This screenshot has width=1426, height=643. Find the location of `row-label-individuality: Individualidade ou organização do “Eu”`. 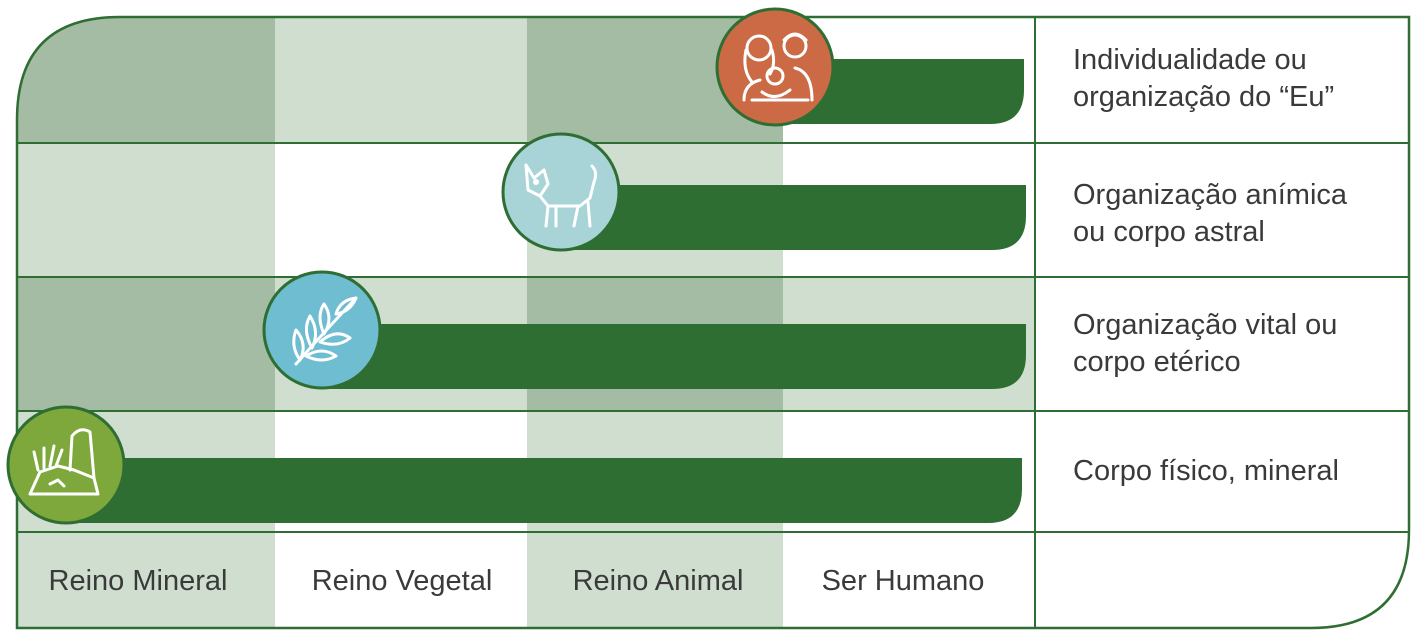

row-label-individuality: Individualidade ou organização do “Eu” is located at coordinates (1243, 79).